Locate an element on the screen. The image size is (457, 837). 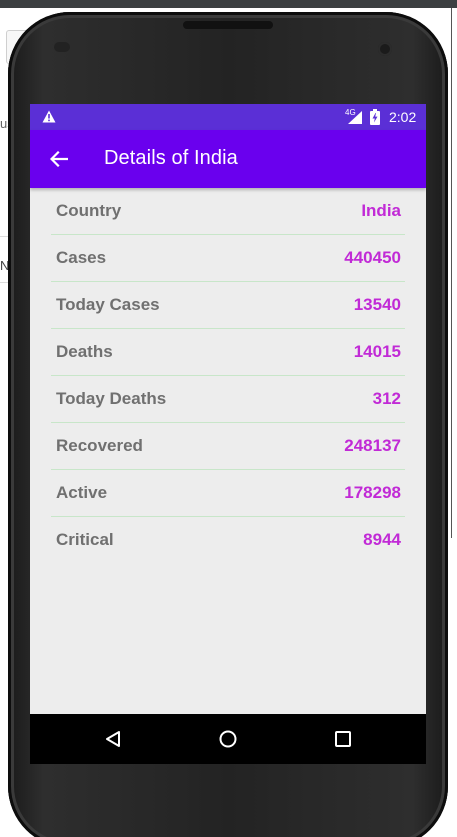
speaker-grille is located at coordinates (228, 25).